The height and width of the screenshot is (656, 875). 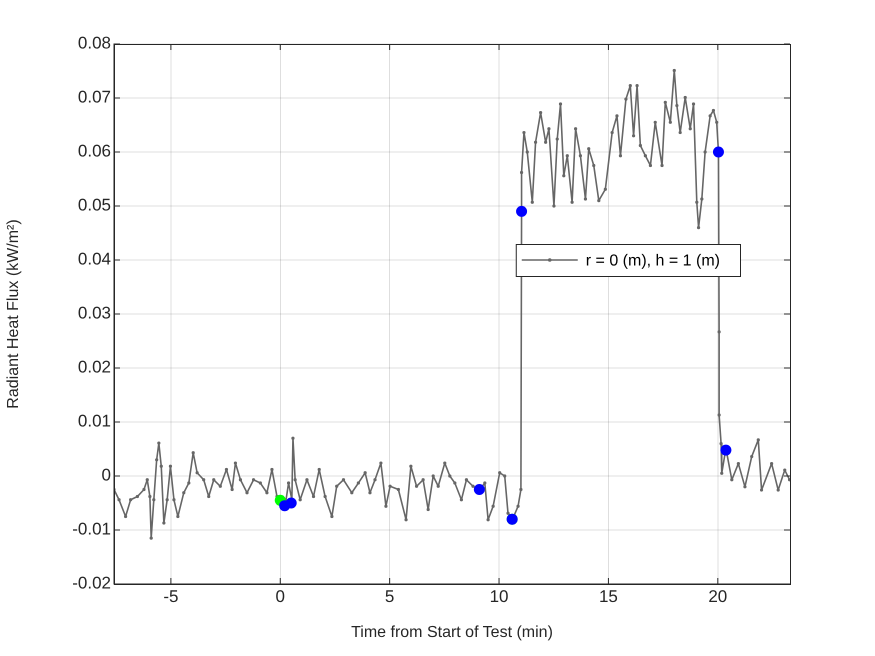 What do you see at coordinates (94, 151) in the screenshot?
I see `y-tick-label: 0.06` at bounding box center [94, 151].